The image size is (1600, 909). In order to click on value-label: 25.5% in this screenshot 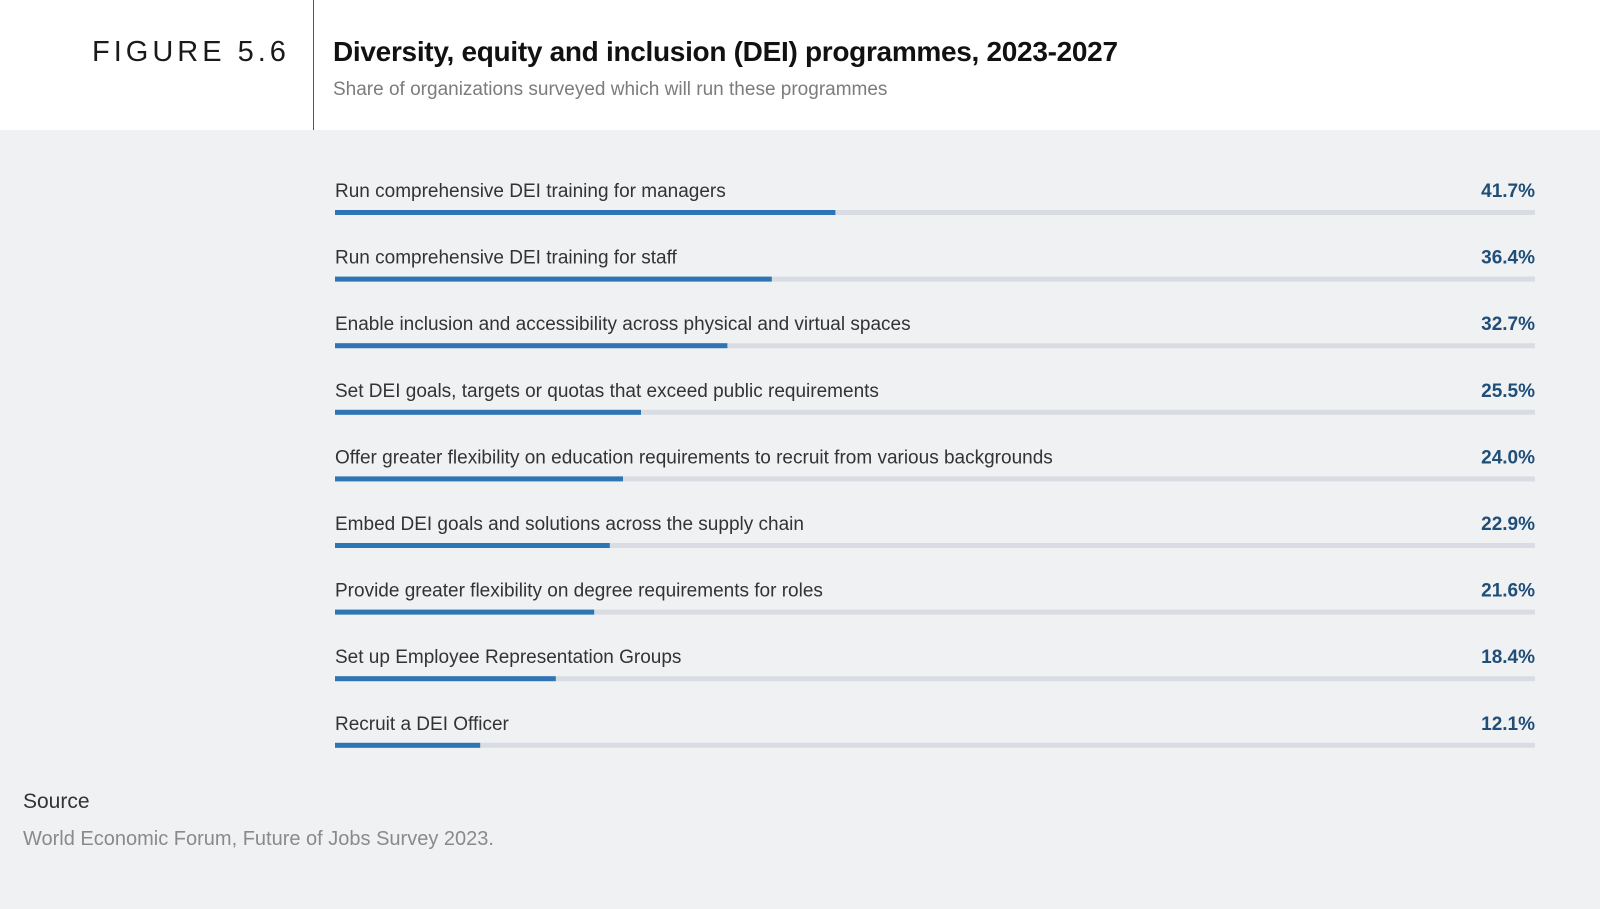, I will do `click(1508, 391)`.